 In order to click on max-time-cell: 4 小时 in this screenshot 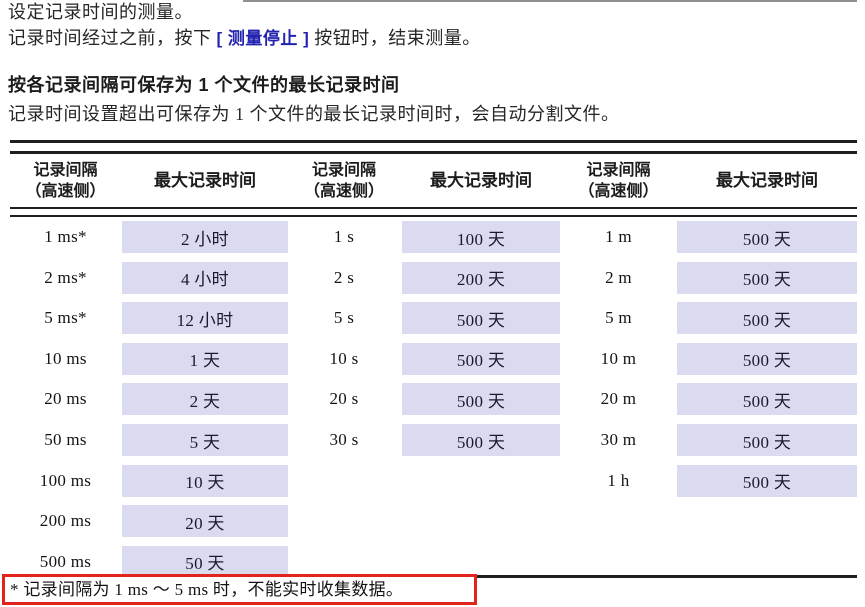, I will do `click(205, 278)`.